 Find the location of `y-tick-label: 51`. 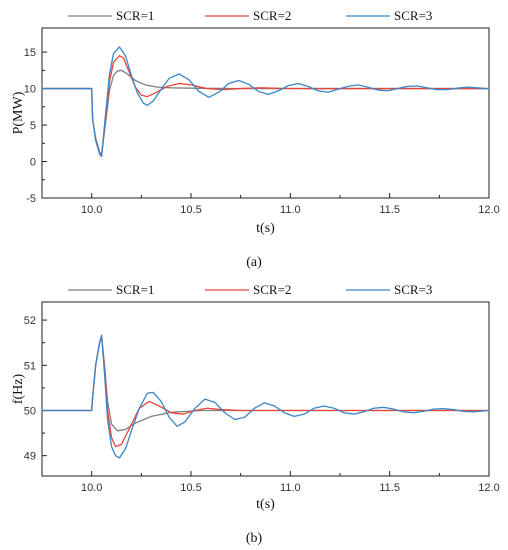

y-tick-label: 51 is located at coordinates (30, 366).